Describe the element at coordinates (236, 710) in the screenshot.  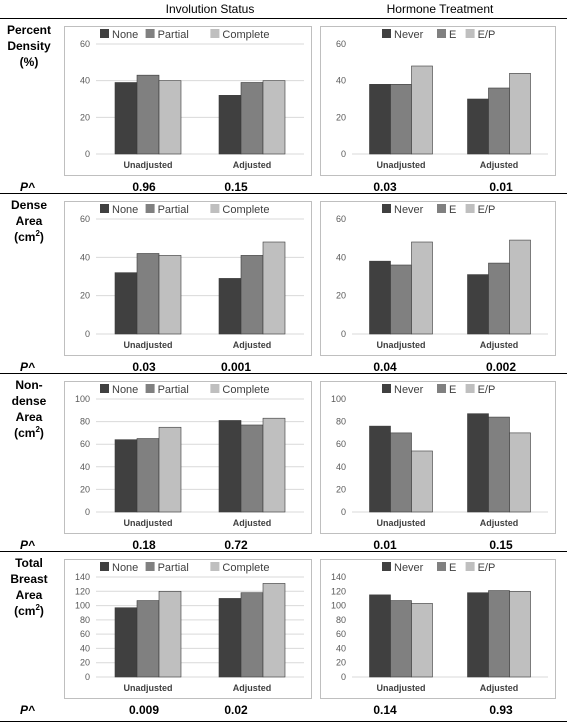
I see `p-value: 0.02` at that location.